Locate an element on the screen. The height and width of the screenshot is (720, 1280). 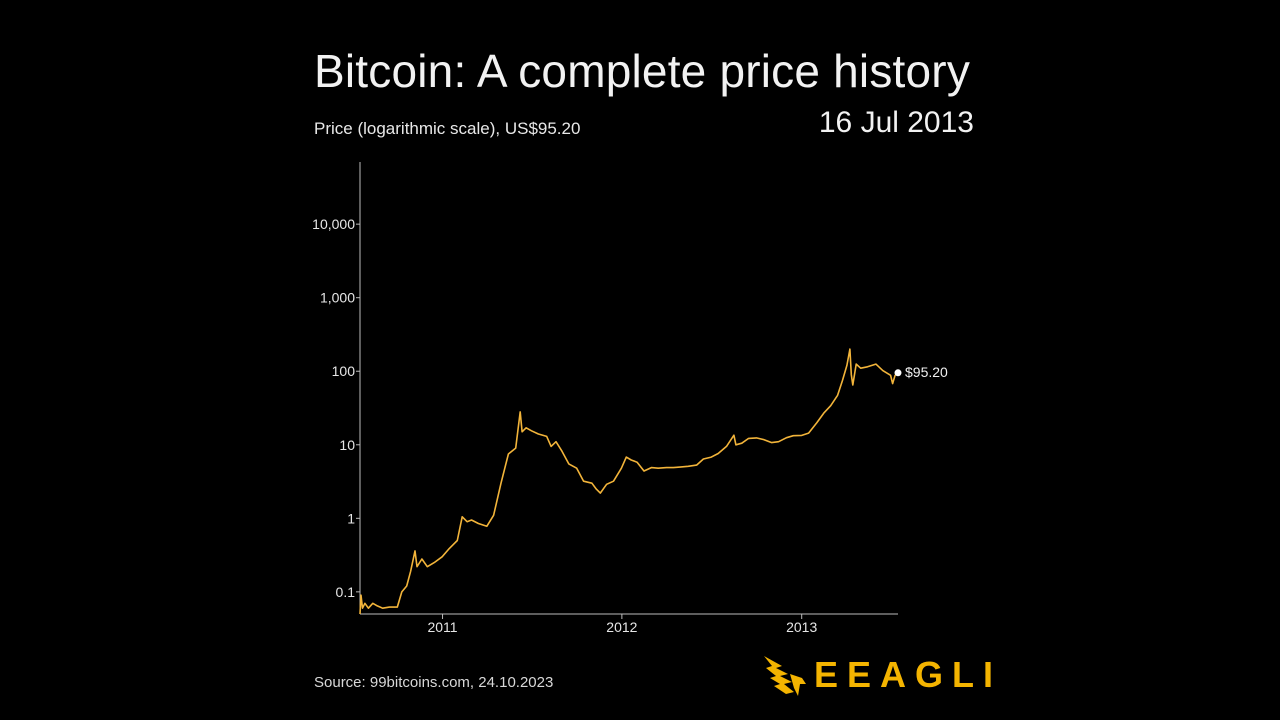
y-tick-label: 10 is located at coordinates (347, 445).